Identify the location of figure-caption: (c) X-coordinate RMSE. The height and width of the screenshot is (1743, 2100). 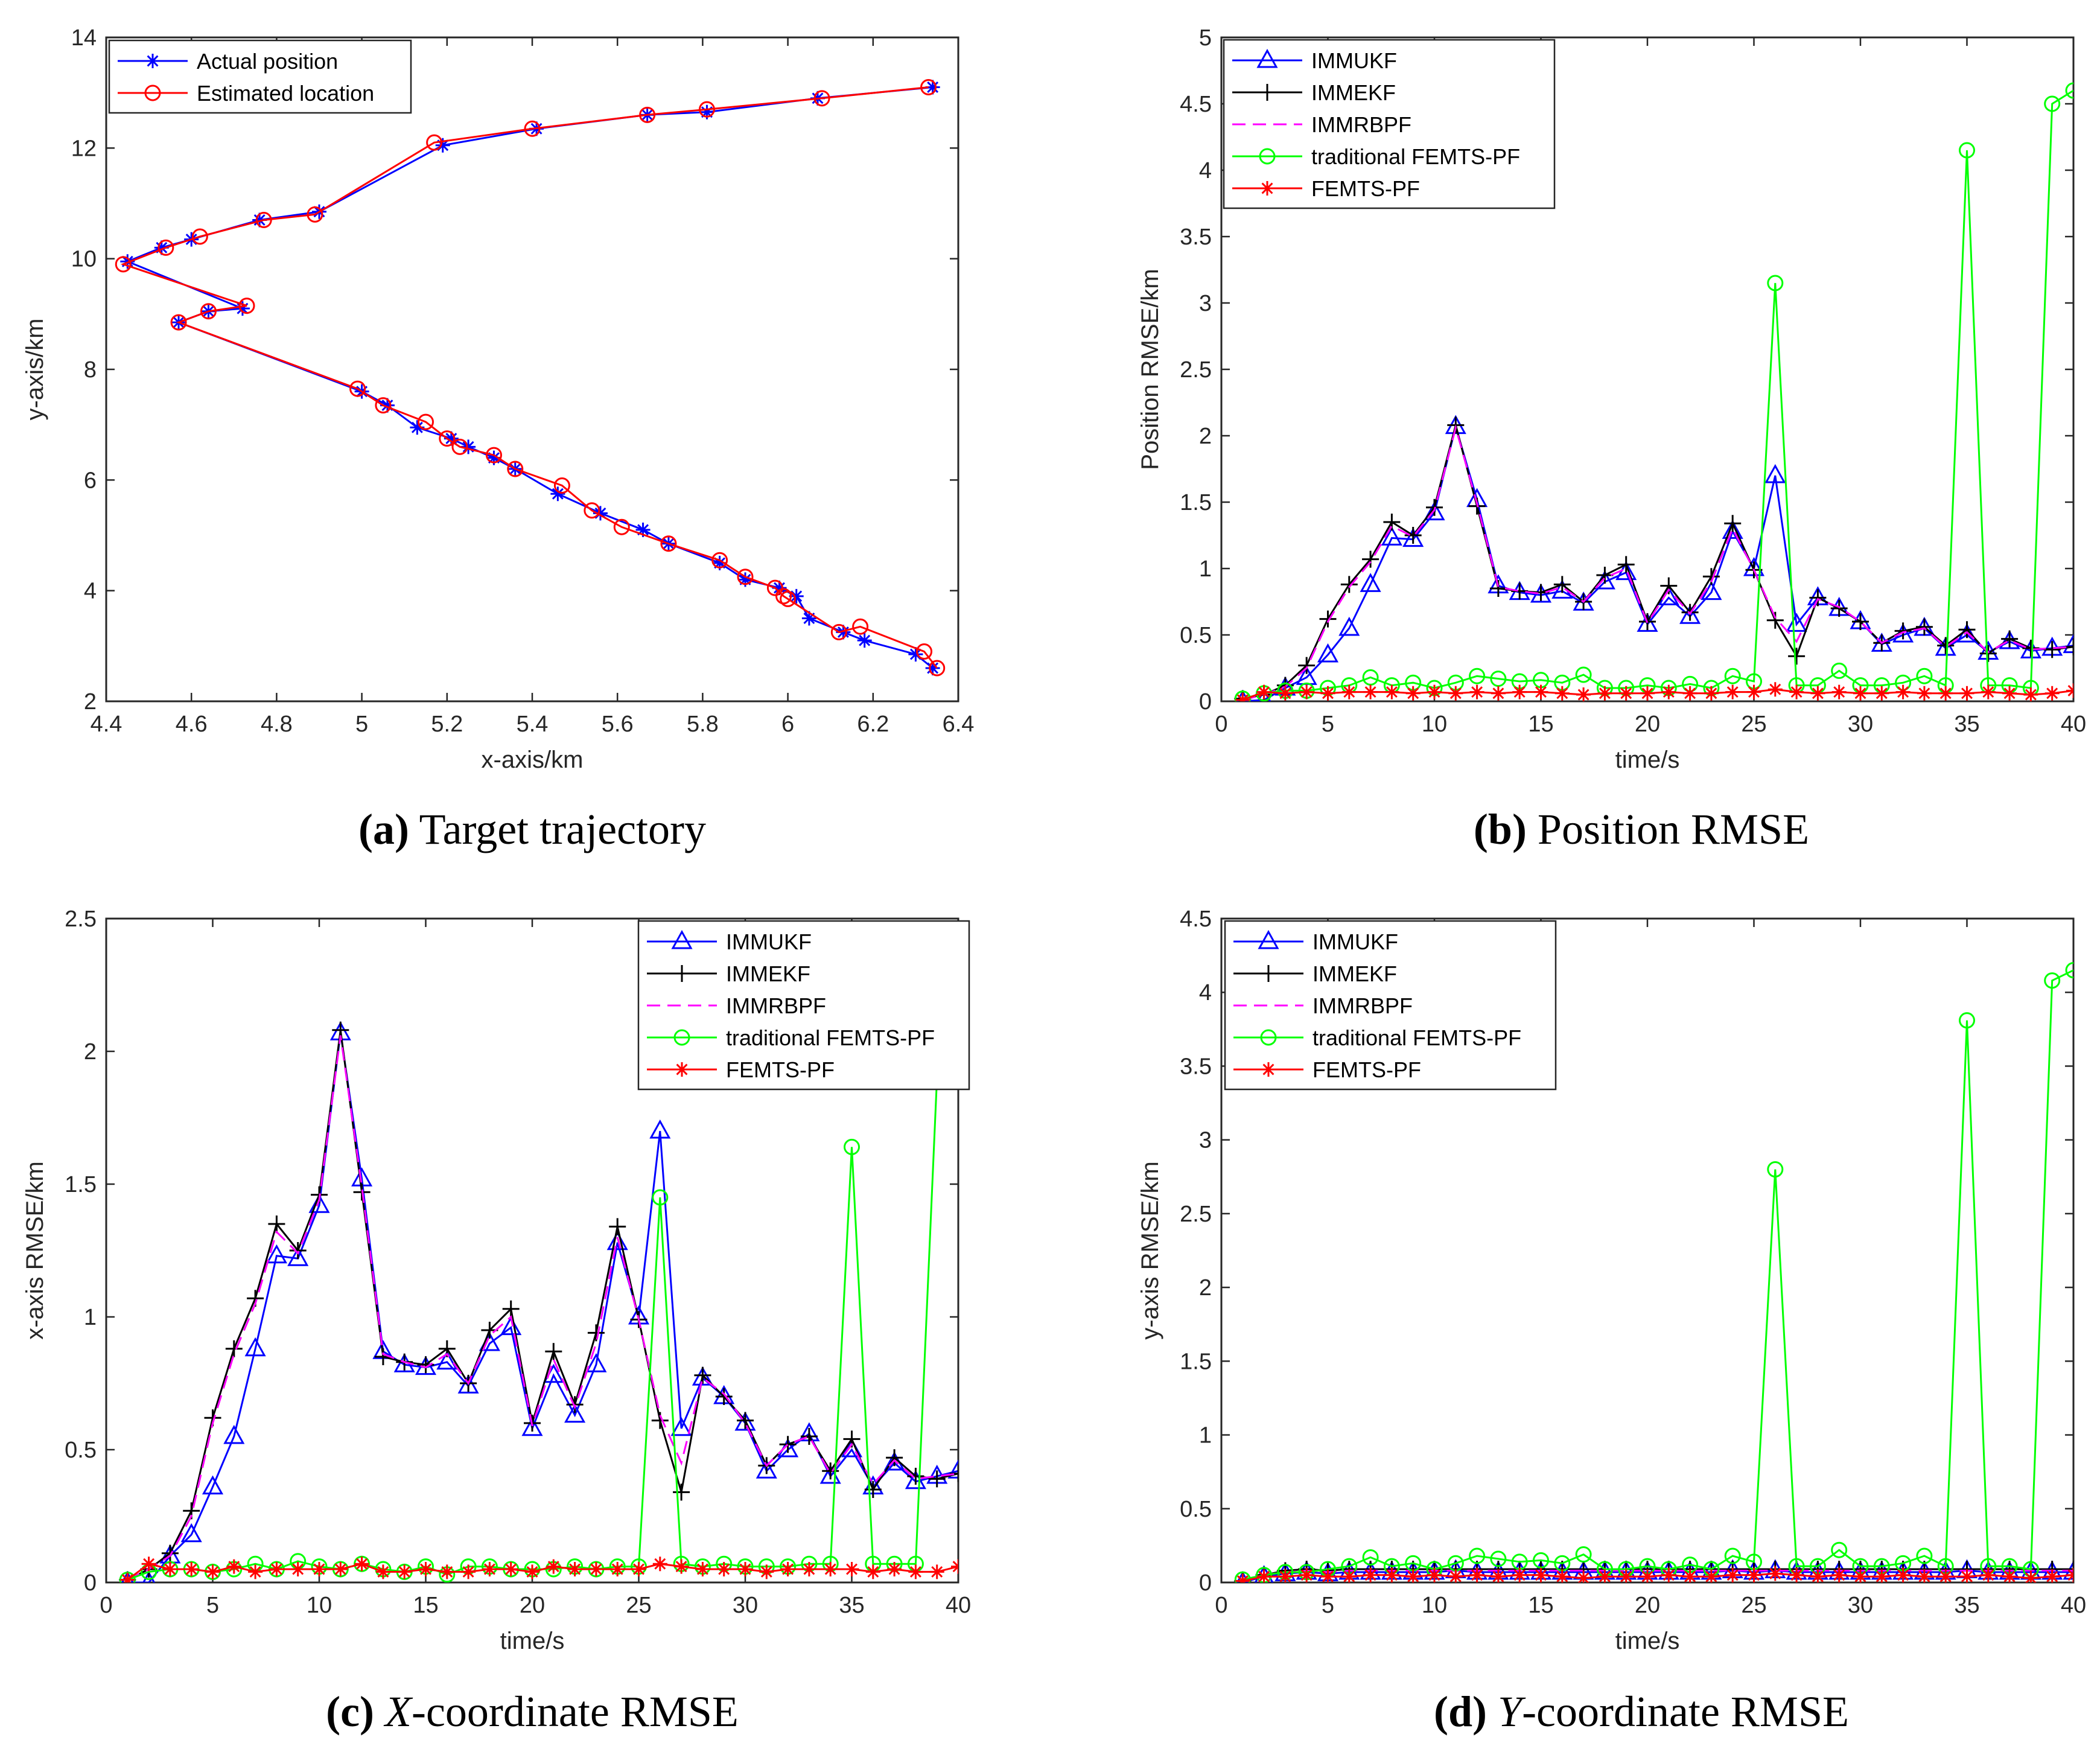
(532, 1711).